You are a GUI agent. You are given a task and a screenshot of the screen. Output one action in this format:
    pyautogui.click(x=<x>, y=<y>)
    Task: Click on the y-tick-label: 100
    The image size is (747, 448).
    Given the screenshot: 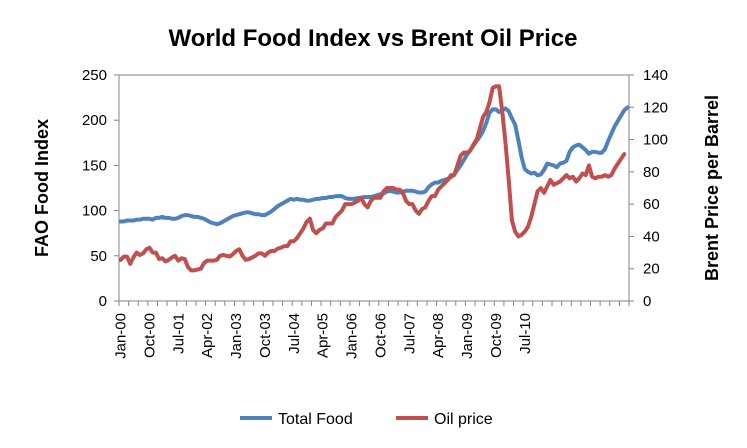 What is the action you would take?
    pyautogui.click(x=94, y=211)
    